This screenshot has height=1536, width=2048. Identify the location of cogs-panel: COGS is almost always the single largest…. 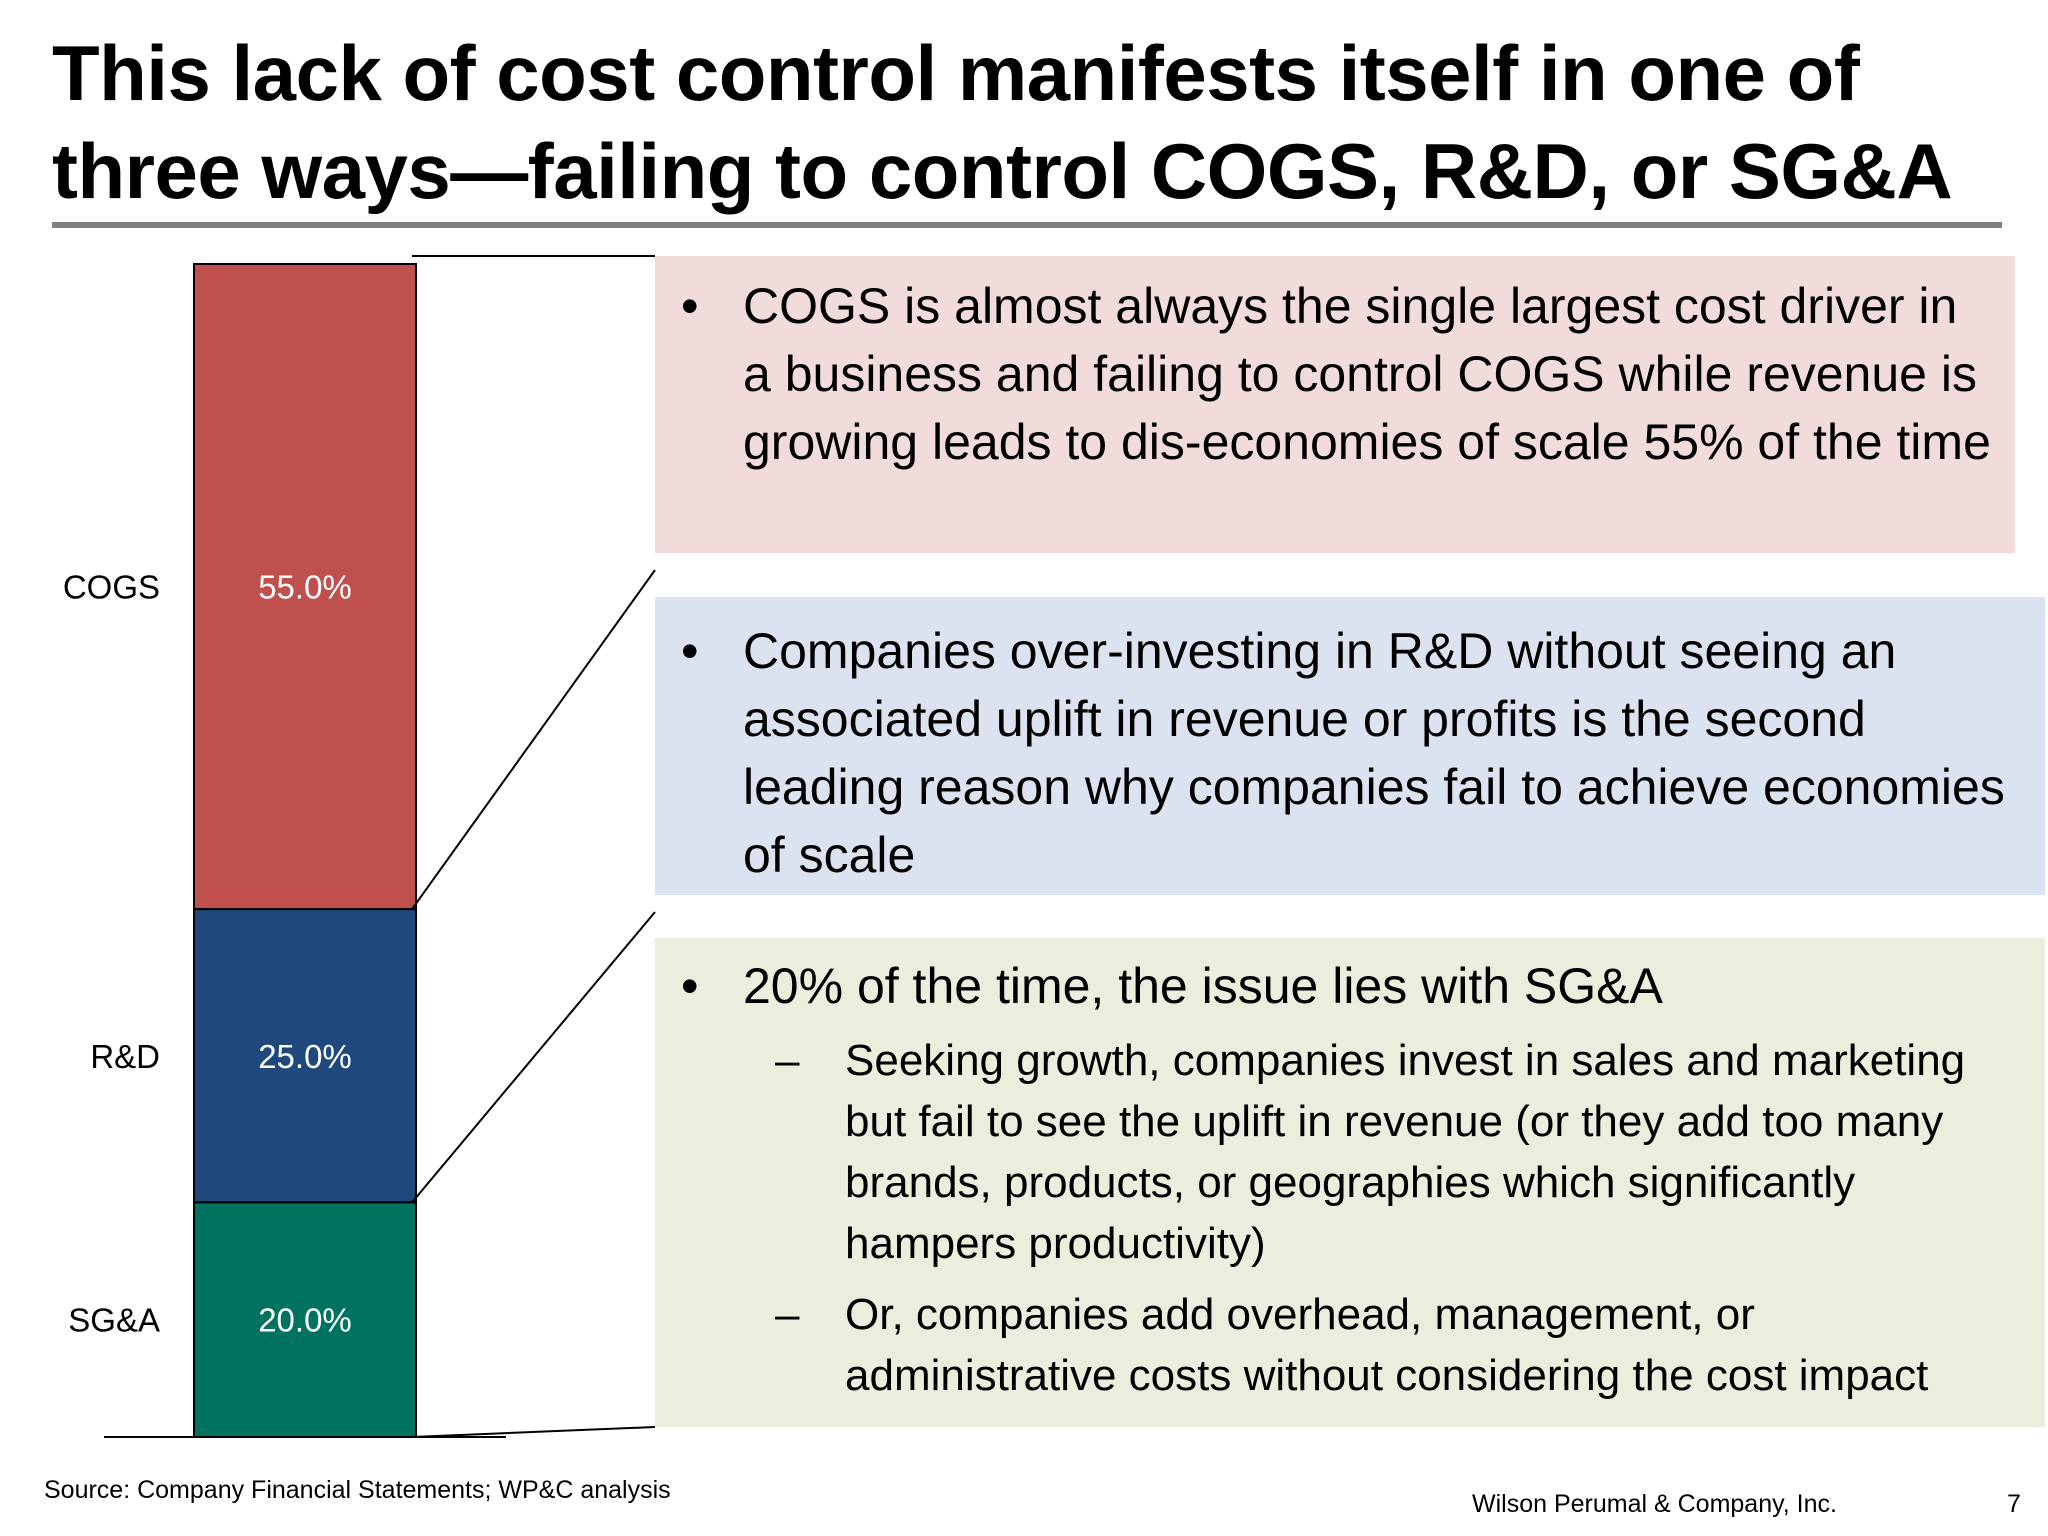
(1335, 404).